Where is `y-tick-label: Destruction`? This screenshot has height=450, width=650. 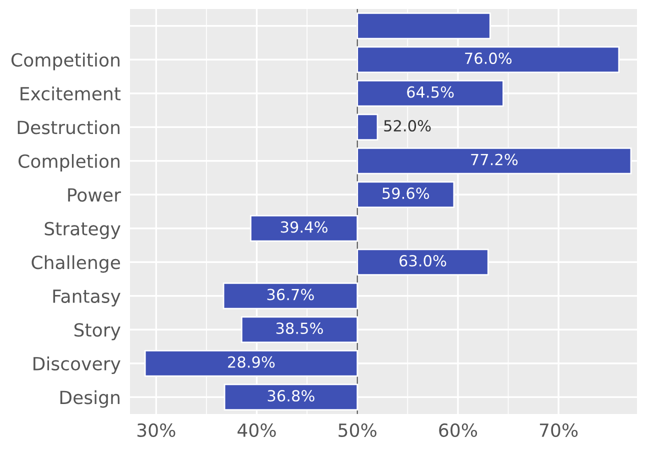
y-tick-label: Destruction is located at coordinates (69, 127).